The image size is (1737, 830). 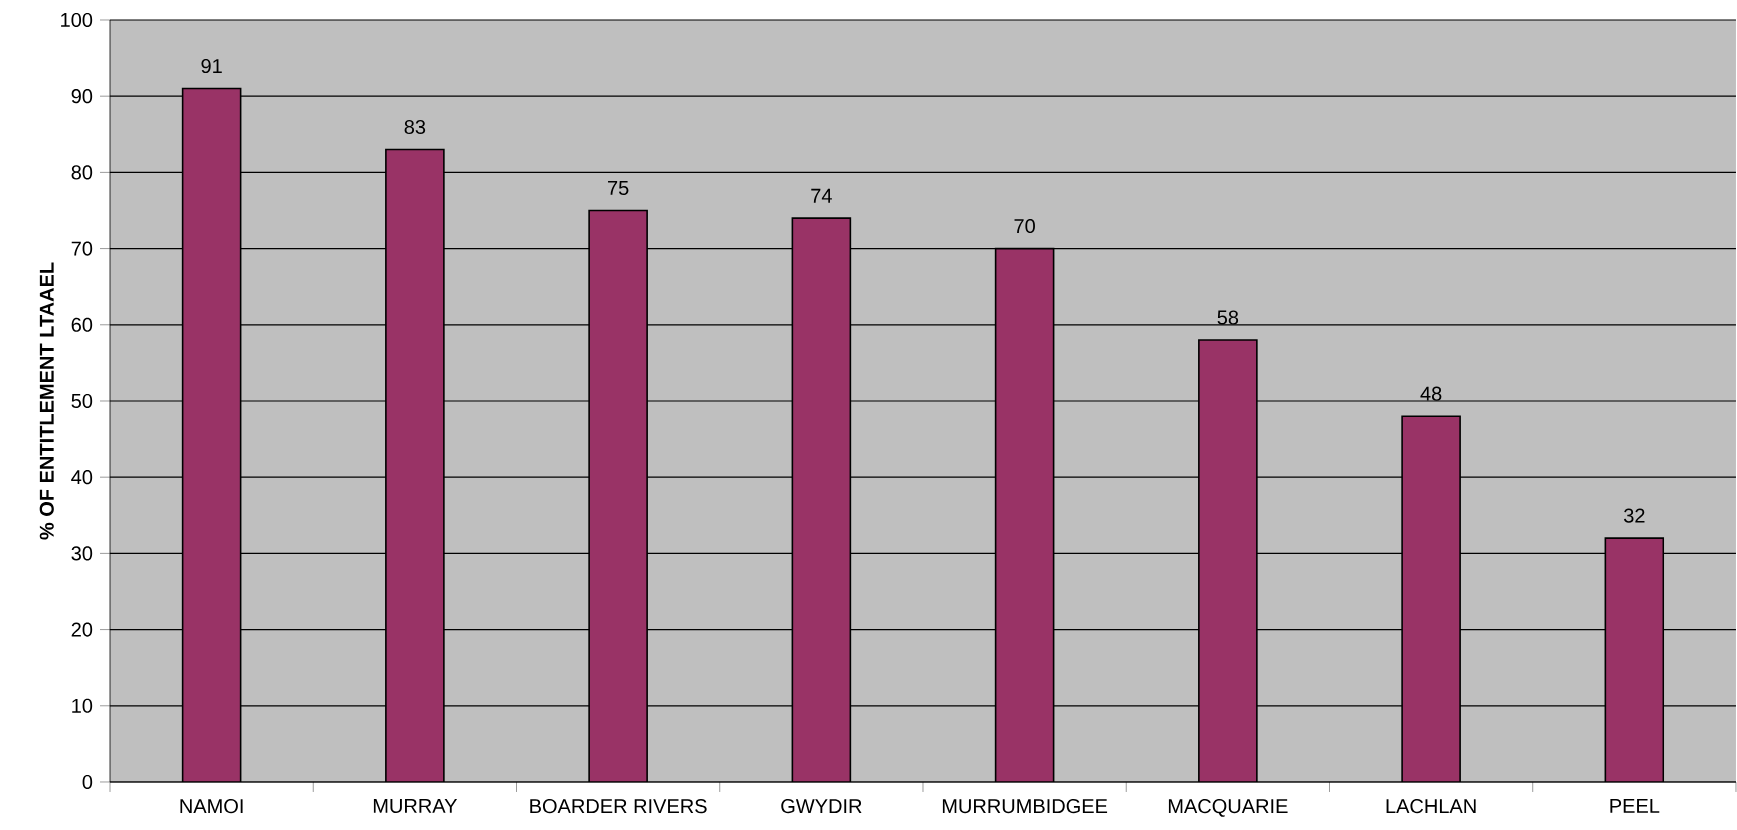 I want to click on y-tick-label: 60, so click(x=82, y=324).